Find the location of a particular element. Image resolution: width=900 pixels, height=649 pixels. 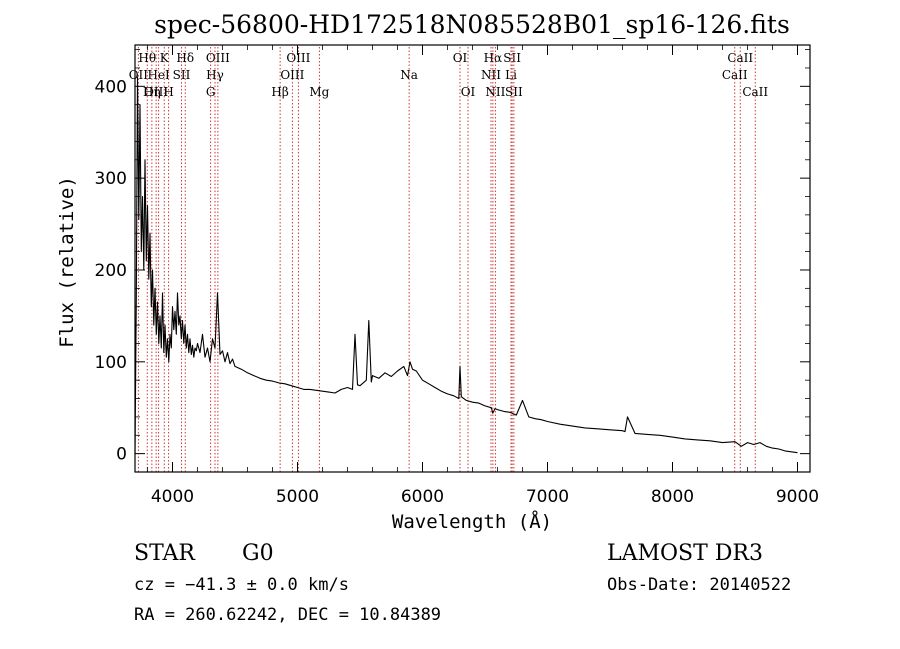

x-tick-label: 6000 is located at coordinates (422, 497).